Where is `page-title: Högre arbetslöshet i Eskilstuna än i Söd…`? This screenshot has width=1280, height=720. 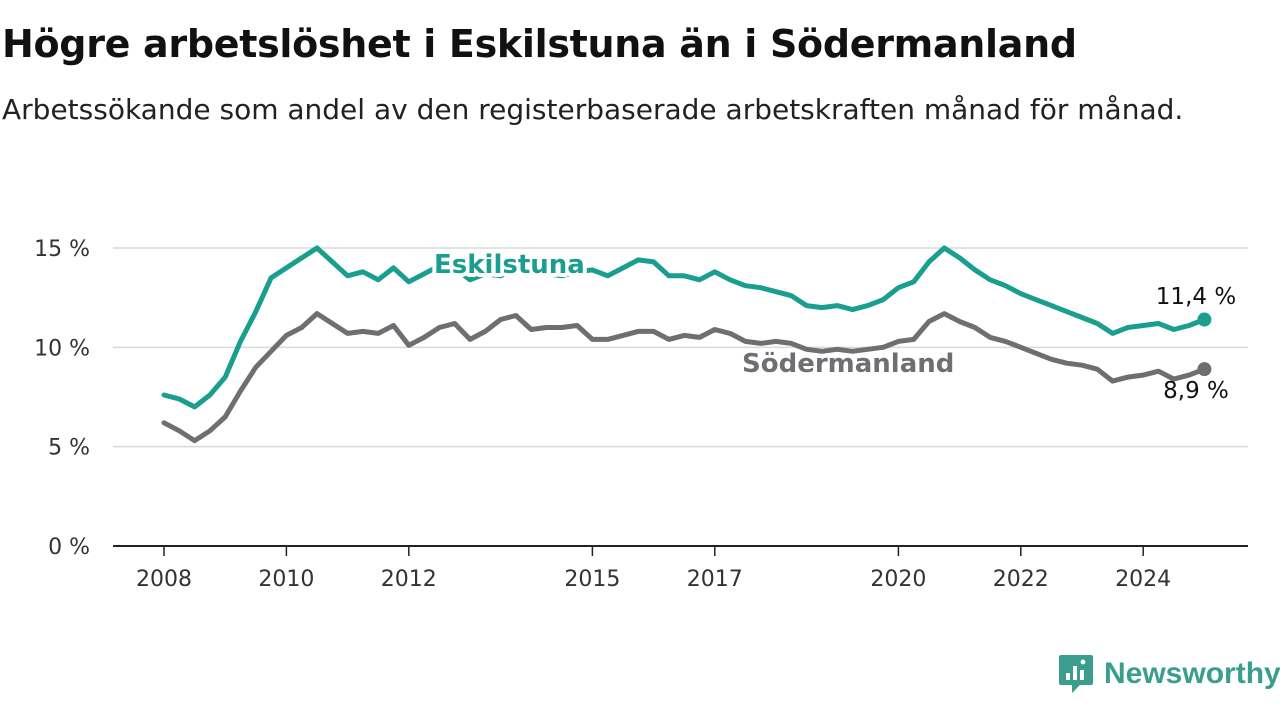 page-title: Högre arbetslöshet i Eskilstuna än i Söd… is located at coordinates (539, 44).